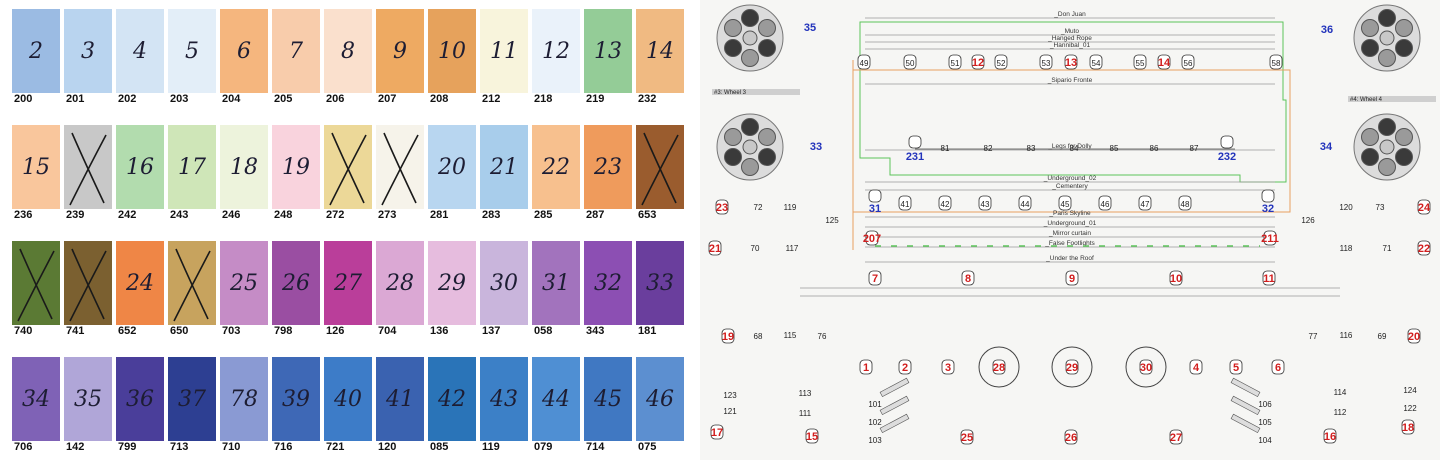 The height and width of the screenshot is (460, 1440). I want to click on swatch-handwritten-number: 28, so click(400, 283).